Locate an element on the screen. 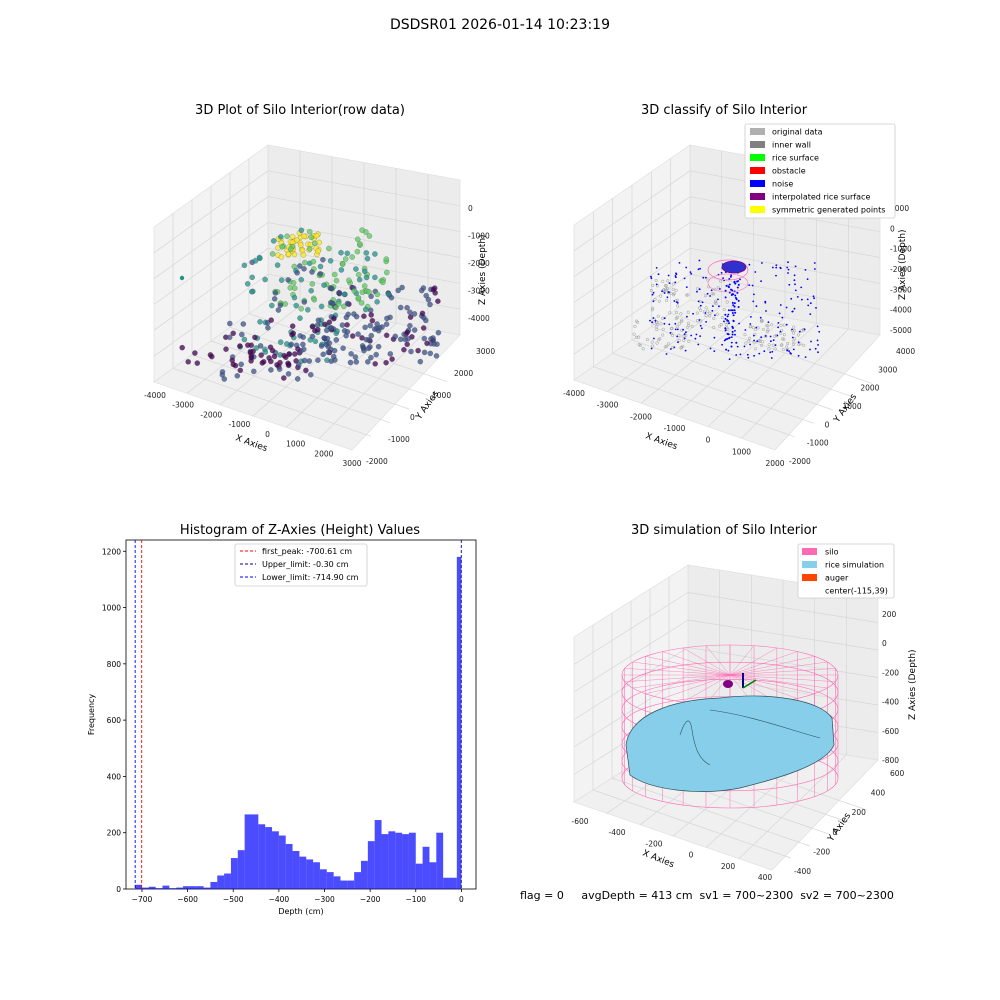 This screenshot has height=1000, width=1000. legend-label: Upper_limit: -0.30 cm is located at coordinates (305, 564).